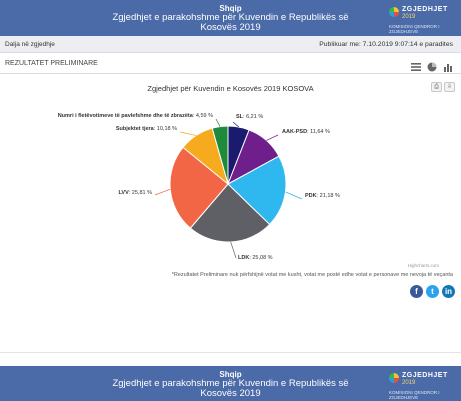 Image resolution: width=461 pixels, height=401 pixels. What do you see at coordinates (135, 193) in the screenshot?
I see `pie-label: LVV: 25,81 %` at bounding box center [135, 193].